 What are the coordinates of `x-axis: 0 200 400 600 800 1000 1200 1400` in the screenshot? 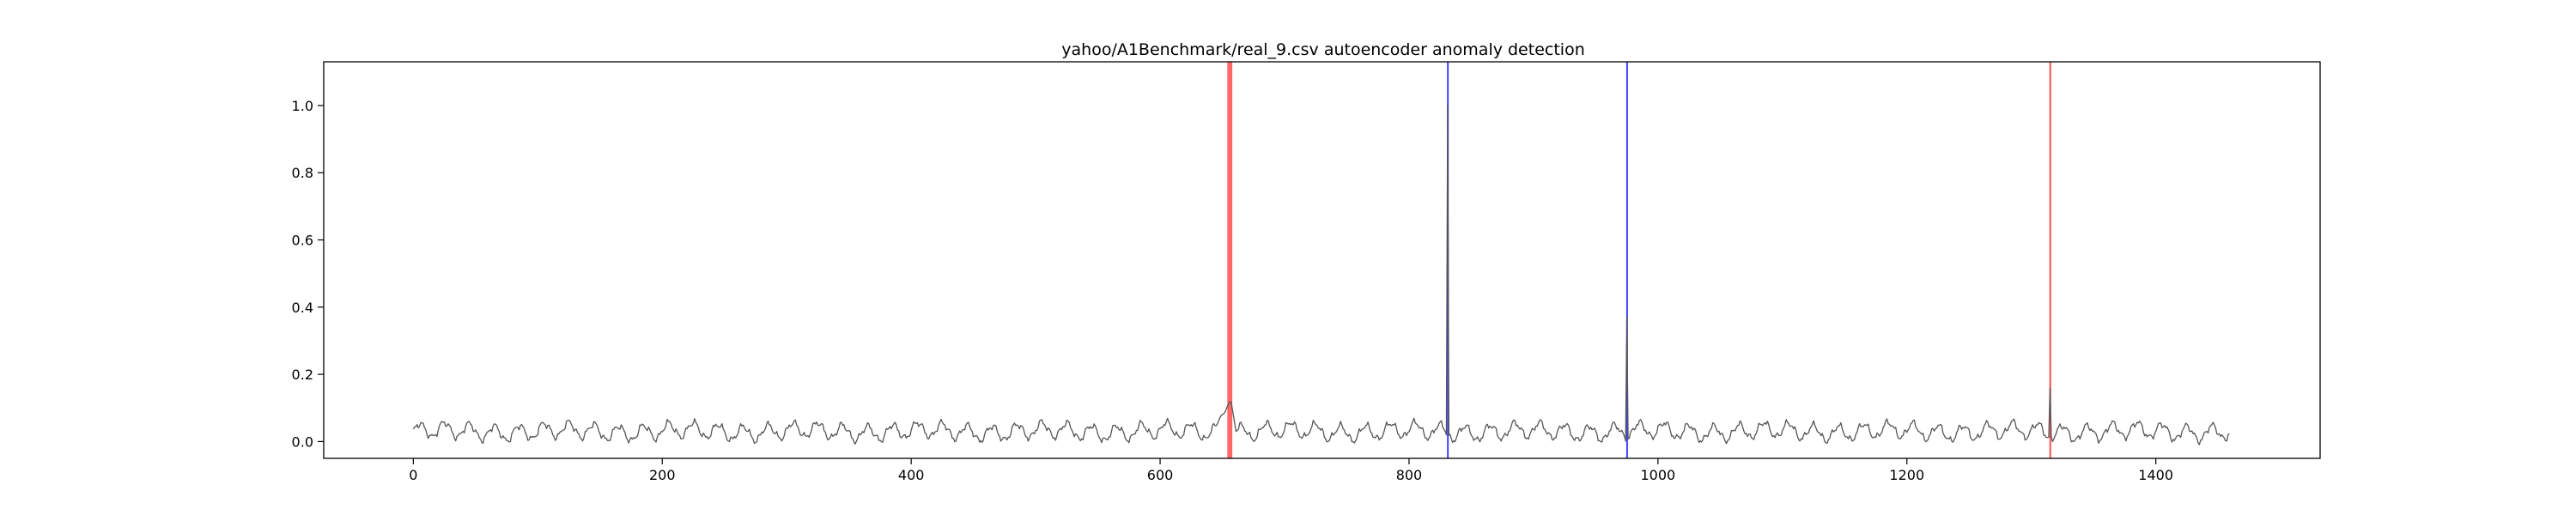 It's located at (1291, 470).